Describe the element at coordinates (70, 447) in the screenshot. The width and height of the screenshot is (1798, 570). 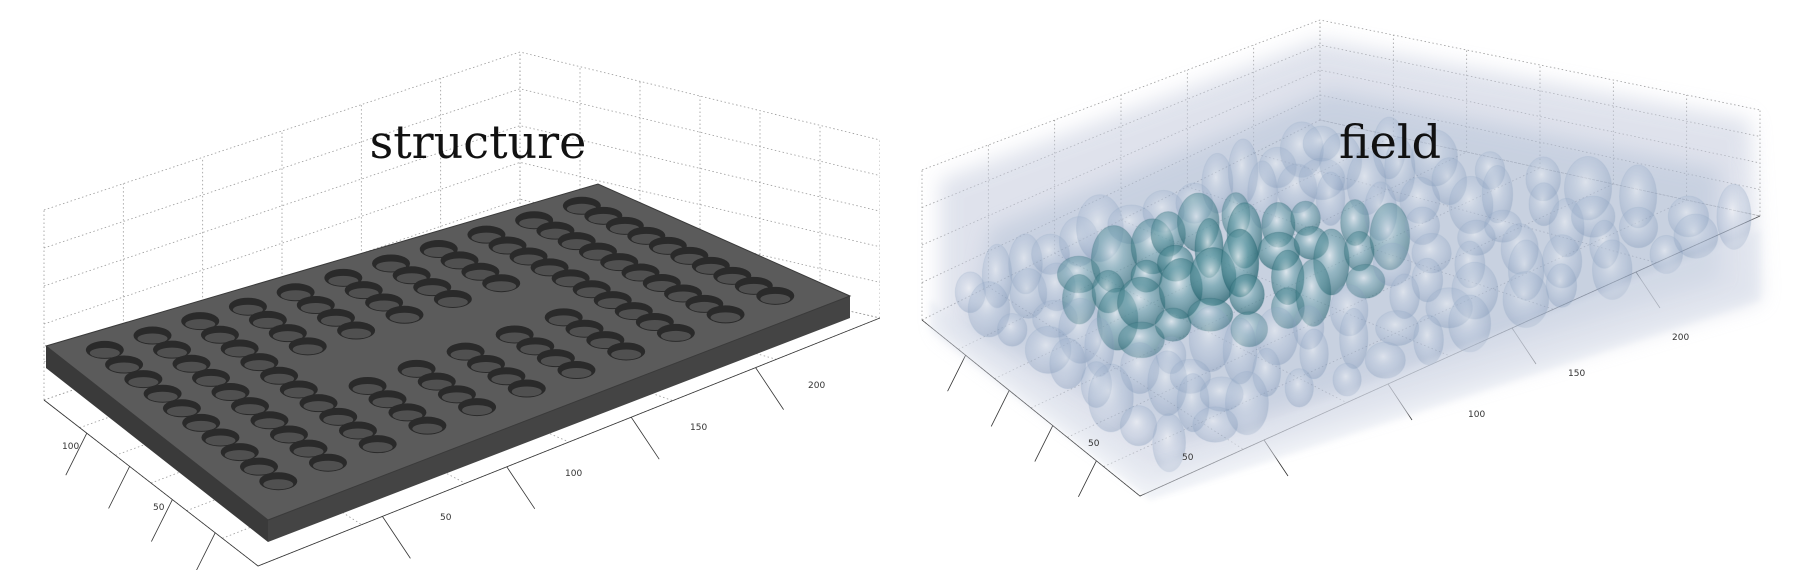
I see `tick-left-100: 100` at that location.